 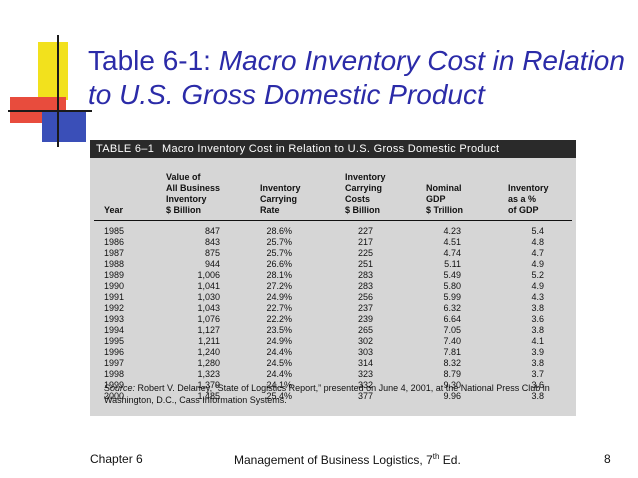 What do you see at coordinates (537, 286) in the screenshot?
I see `cell-pct: 4.9` at bounding box center [537, 286].